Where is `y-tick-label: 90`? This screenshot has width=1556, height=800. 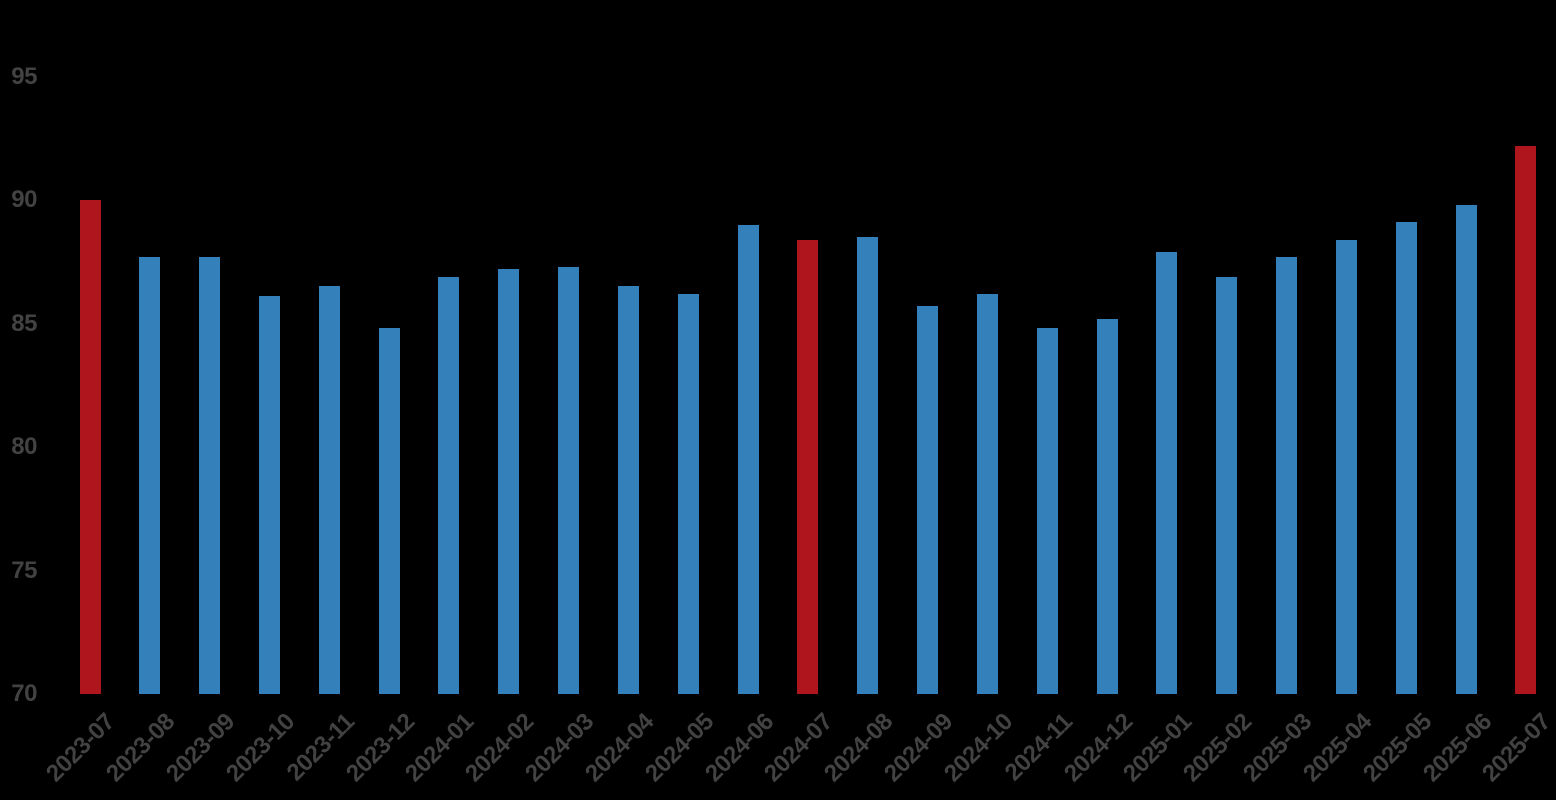 y-tick-label: 90 is located at coordinates (24, 199).